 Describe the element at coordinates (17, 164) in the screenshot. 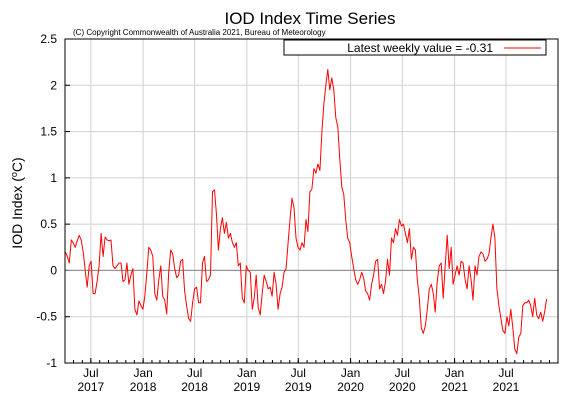

I see `y-axis-label-unit: C)` at that location.